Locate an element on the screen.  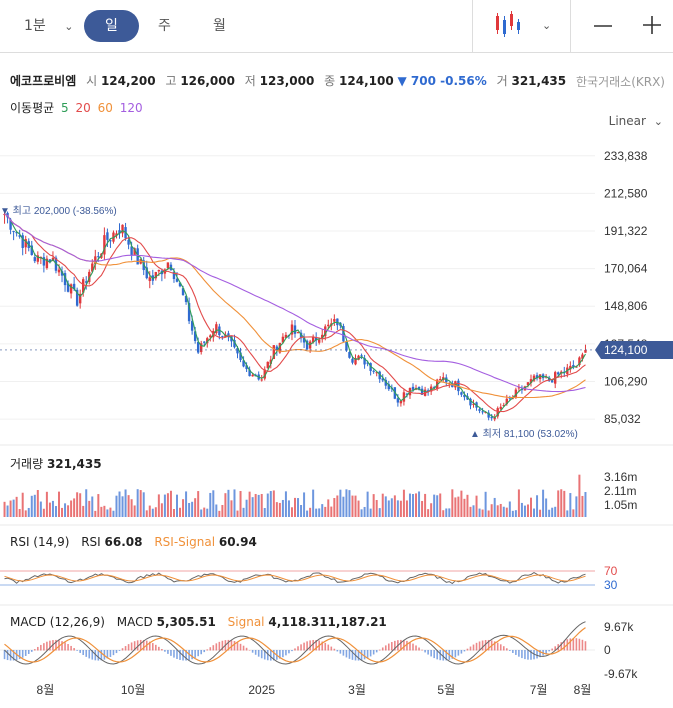
chart-toolbar: 1분 ⌄ 일 주 월 ⌄ is located at coordinates (336, 26).